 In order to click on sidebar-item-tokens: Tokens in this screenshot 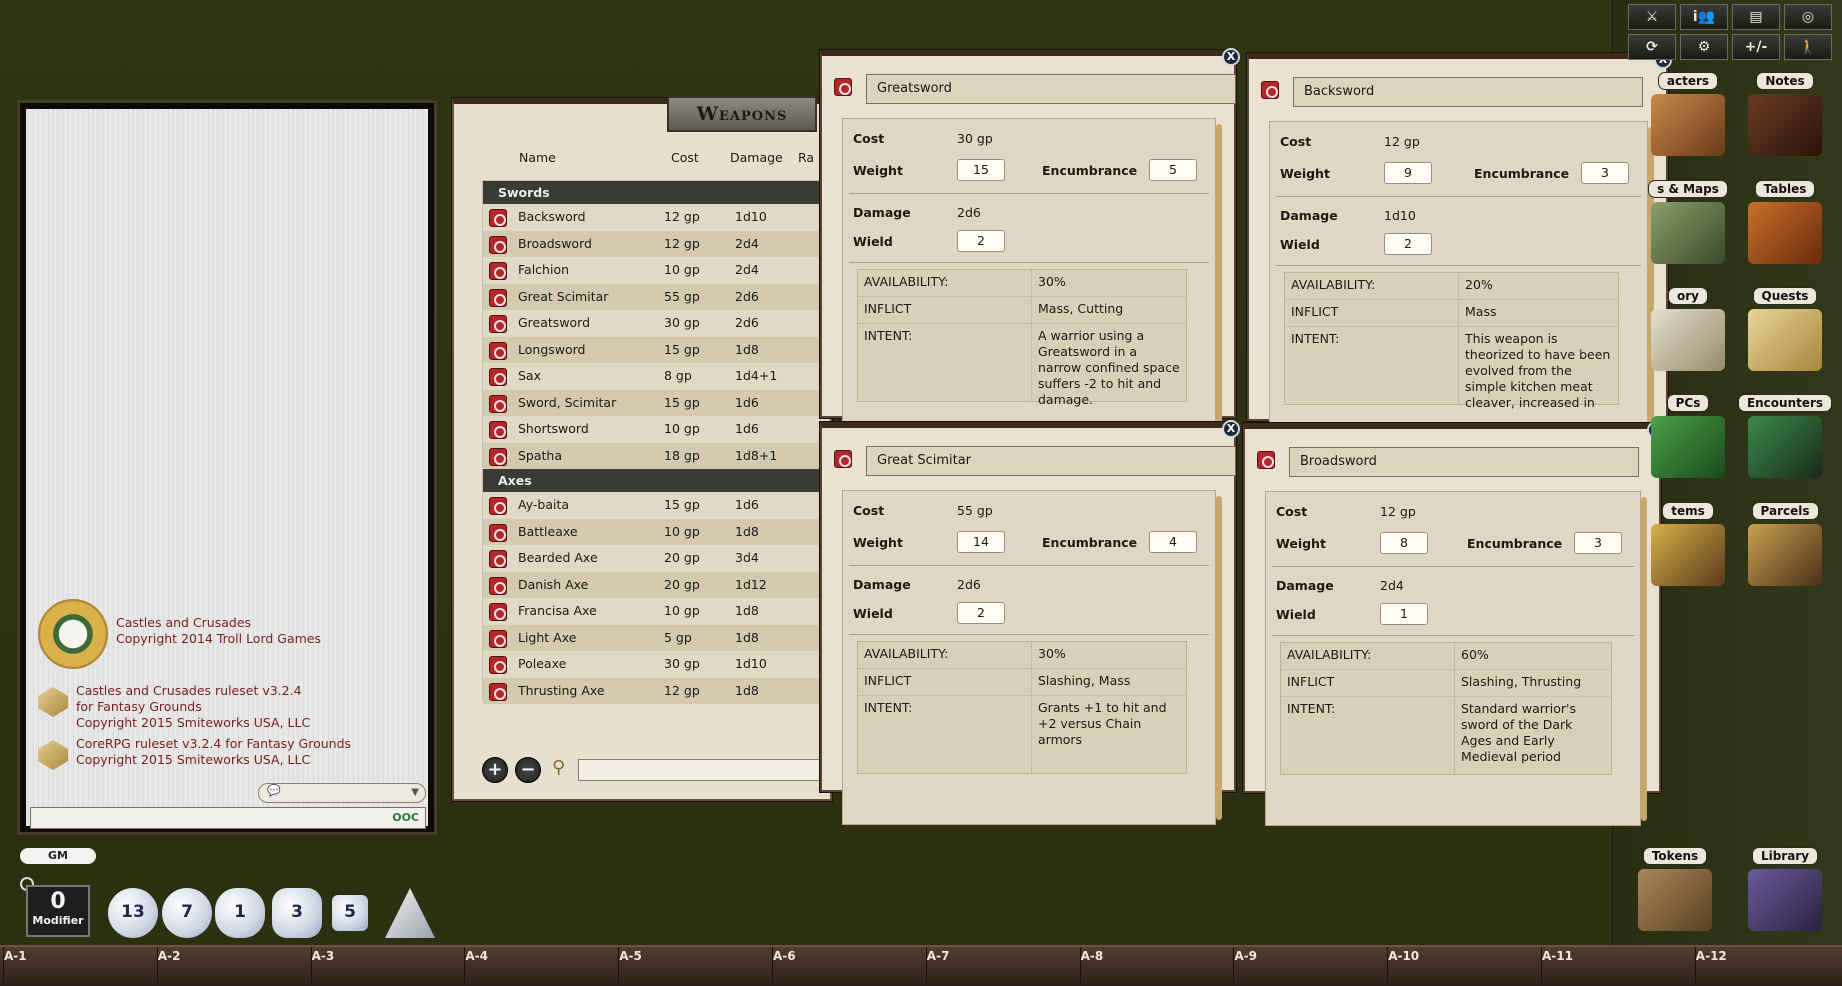, I will do `click(1675, 888)`.